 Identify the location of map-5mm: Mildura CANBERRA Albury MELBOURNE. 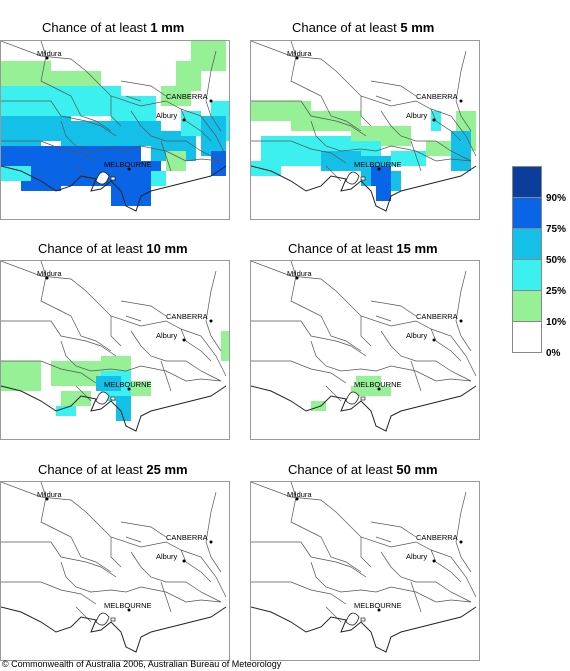
(365, 130).